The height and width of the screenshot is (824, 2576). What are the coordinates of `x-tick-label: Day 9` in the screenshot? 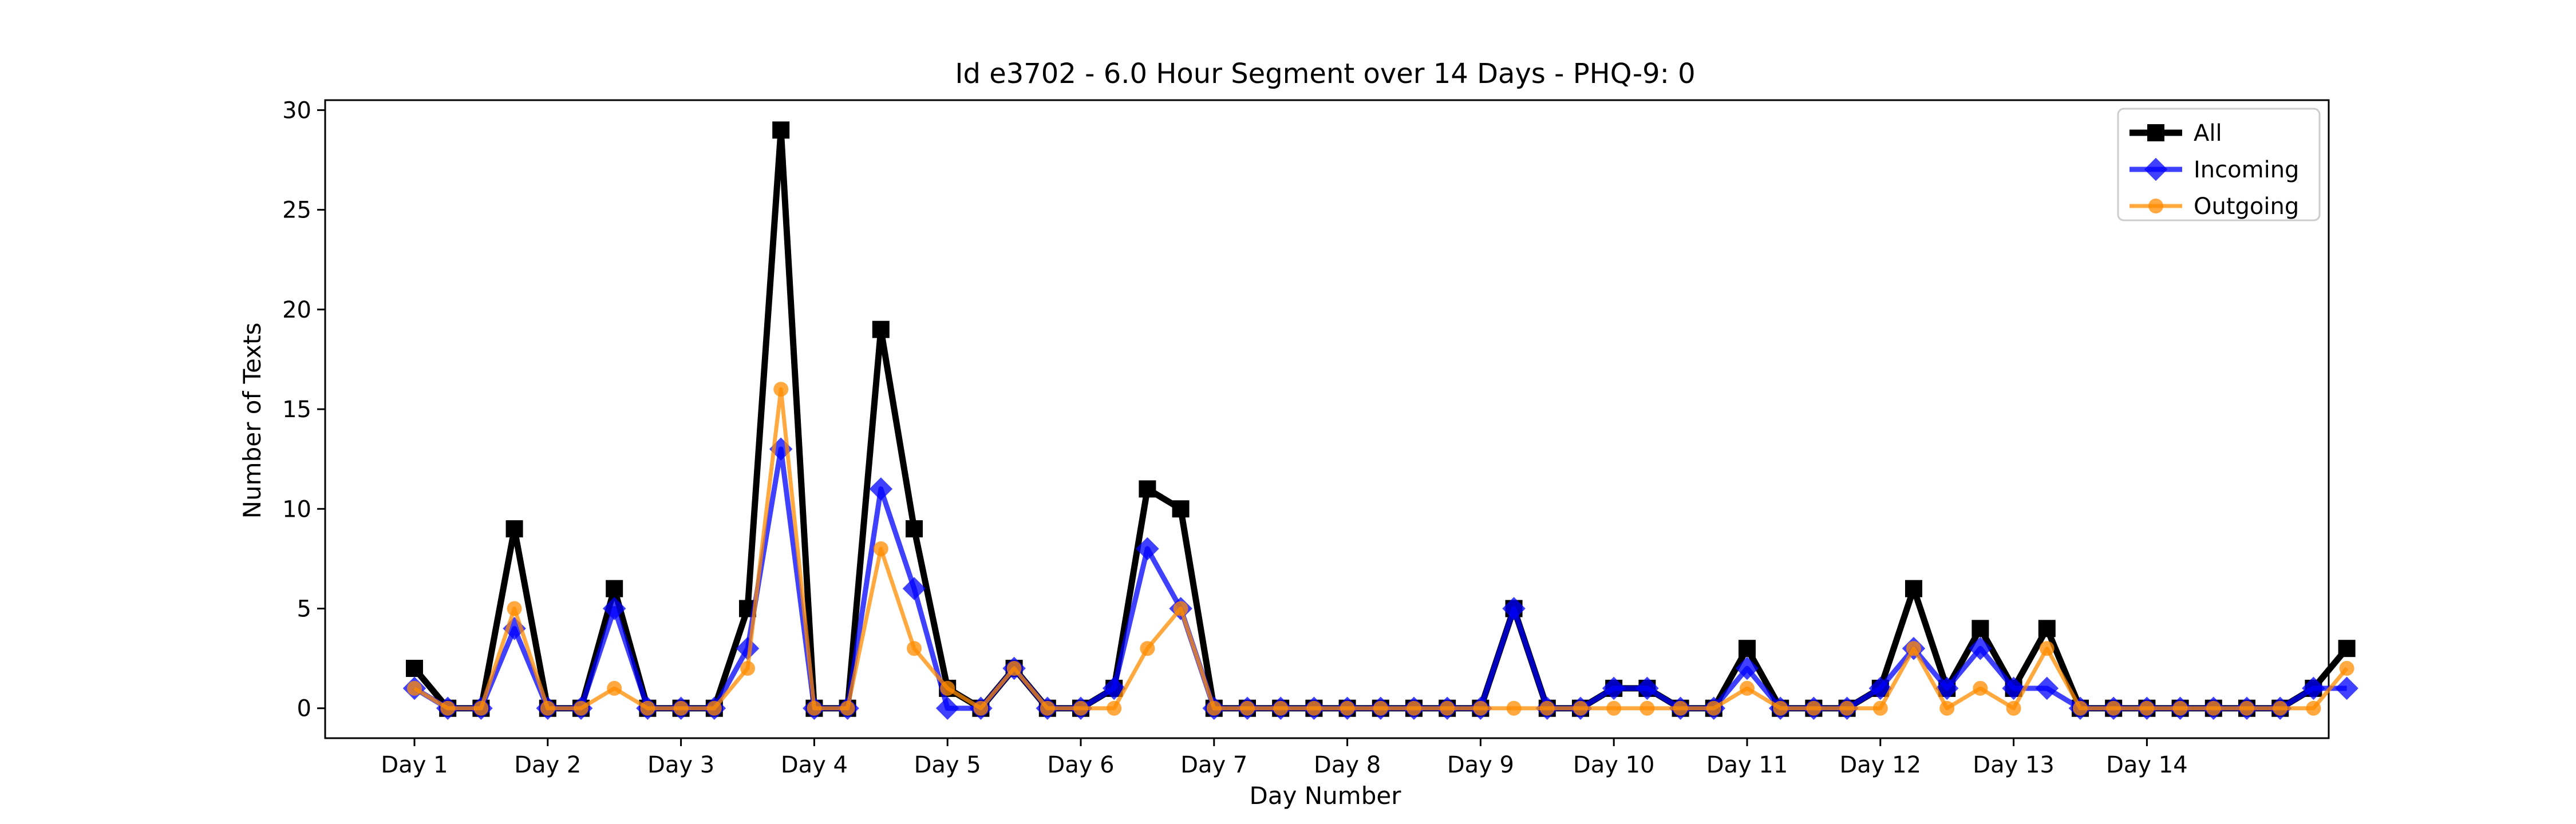 It's located at (1480, 765).